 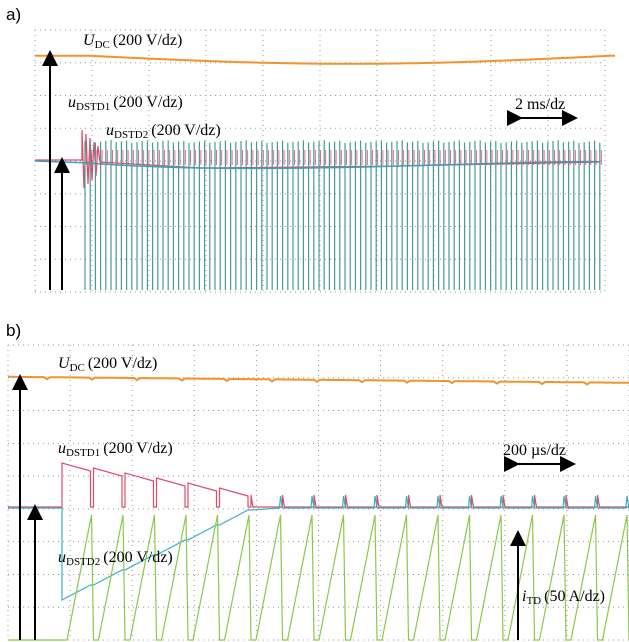 I want to click on subscript: TD, so click(x=533, y=601).